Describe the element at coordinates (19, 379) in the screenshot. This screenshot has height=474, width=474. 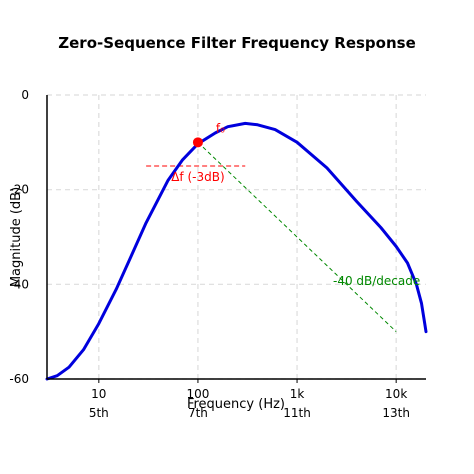
I see `y-tick-label: -60` at that location.